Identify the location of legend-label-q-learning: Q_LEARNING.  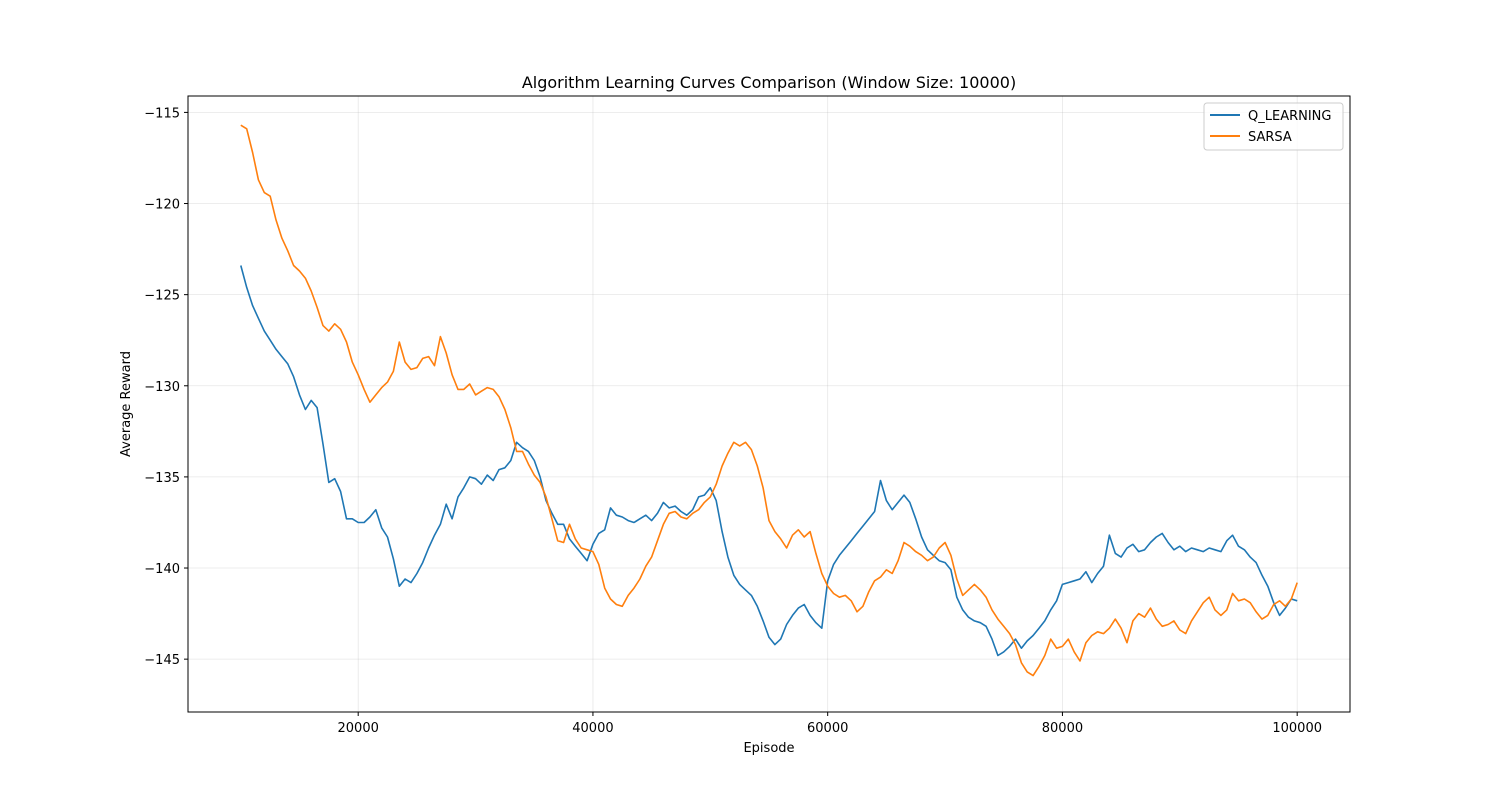
(1289, 116).